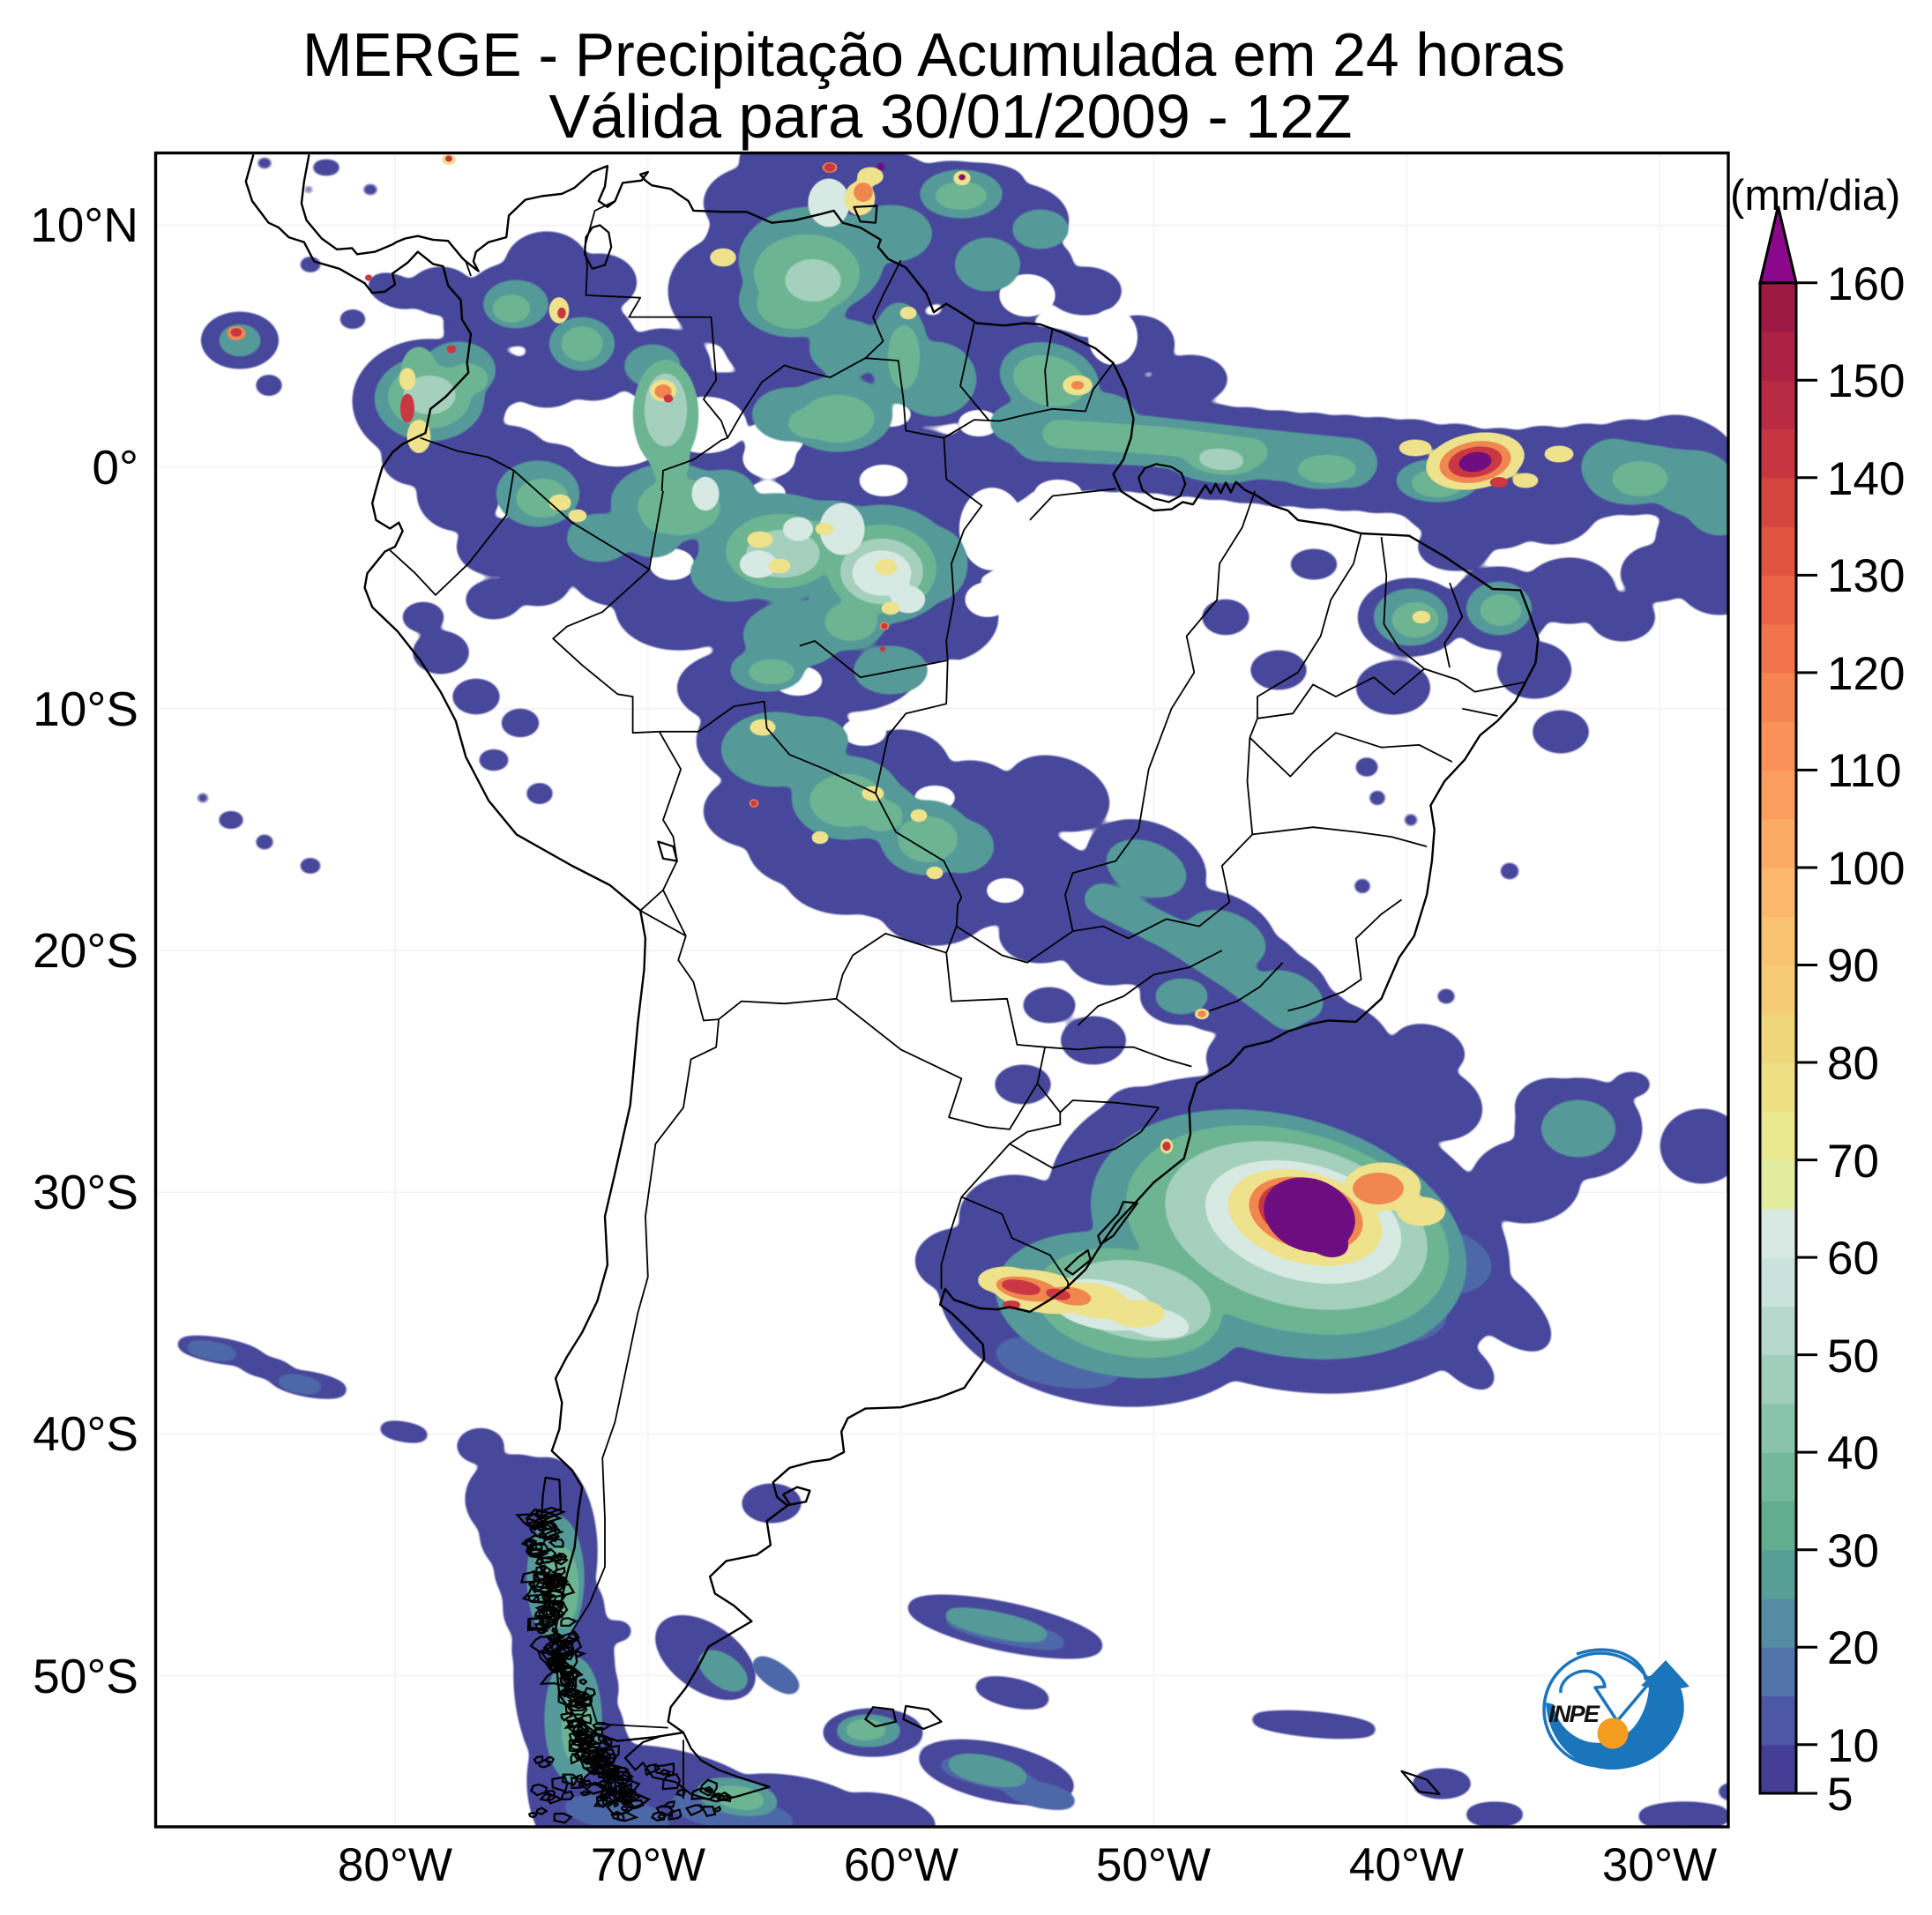 This screenshot has width=1932, height=1915. Describe the element at coordinates (85, 950) in the screenshot. I see `svg-text: 20°S` at that location.